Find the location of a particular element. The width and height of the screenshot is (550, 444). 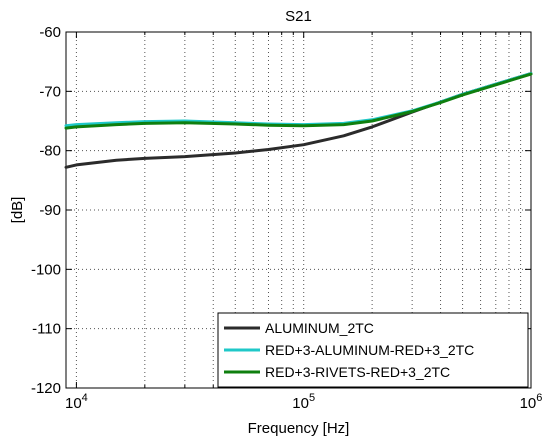

x-tick-label: 10⁵ is located at coordinates (303, 402).